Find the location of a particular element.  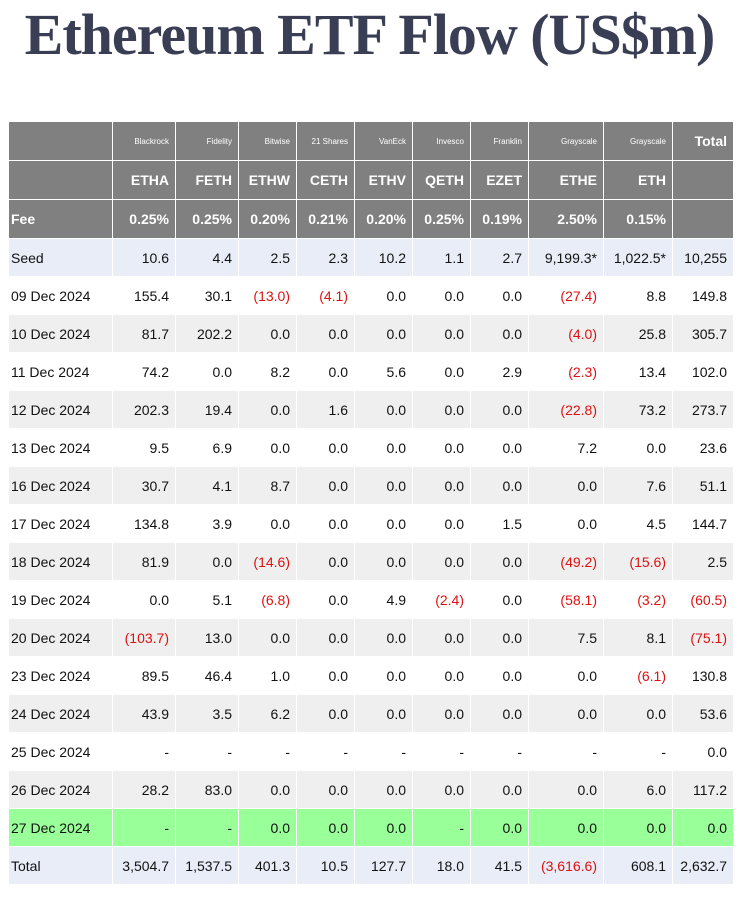

value-cell: (103.7) is located at coordinates (144, 637).